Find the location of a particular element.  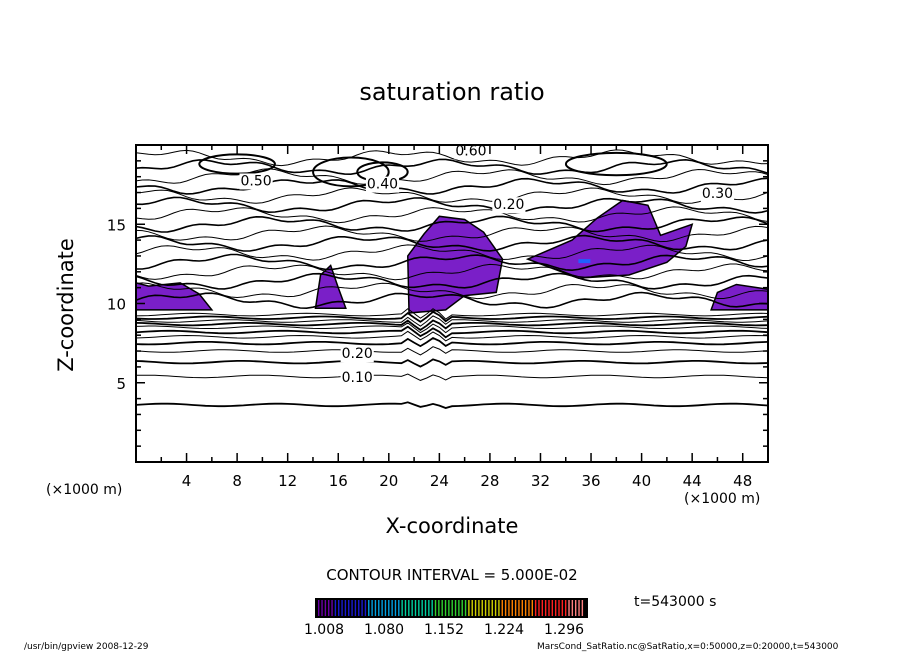

colorbar-tick-label: 1.008 is located at coordinates (324, 630).